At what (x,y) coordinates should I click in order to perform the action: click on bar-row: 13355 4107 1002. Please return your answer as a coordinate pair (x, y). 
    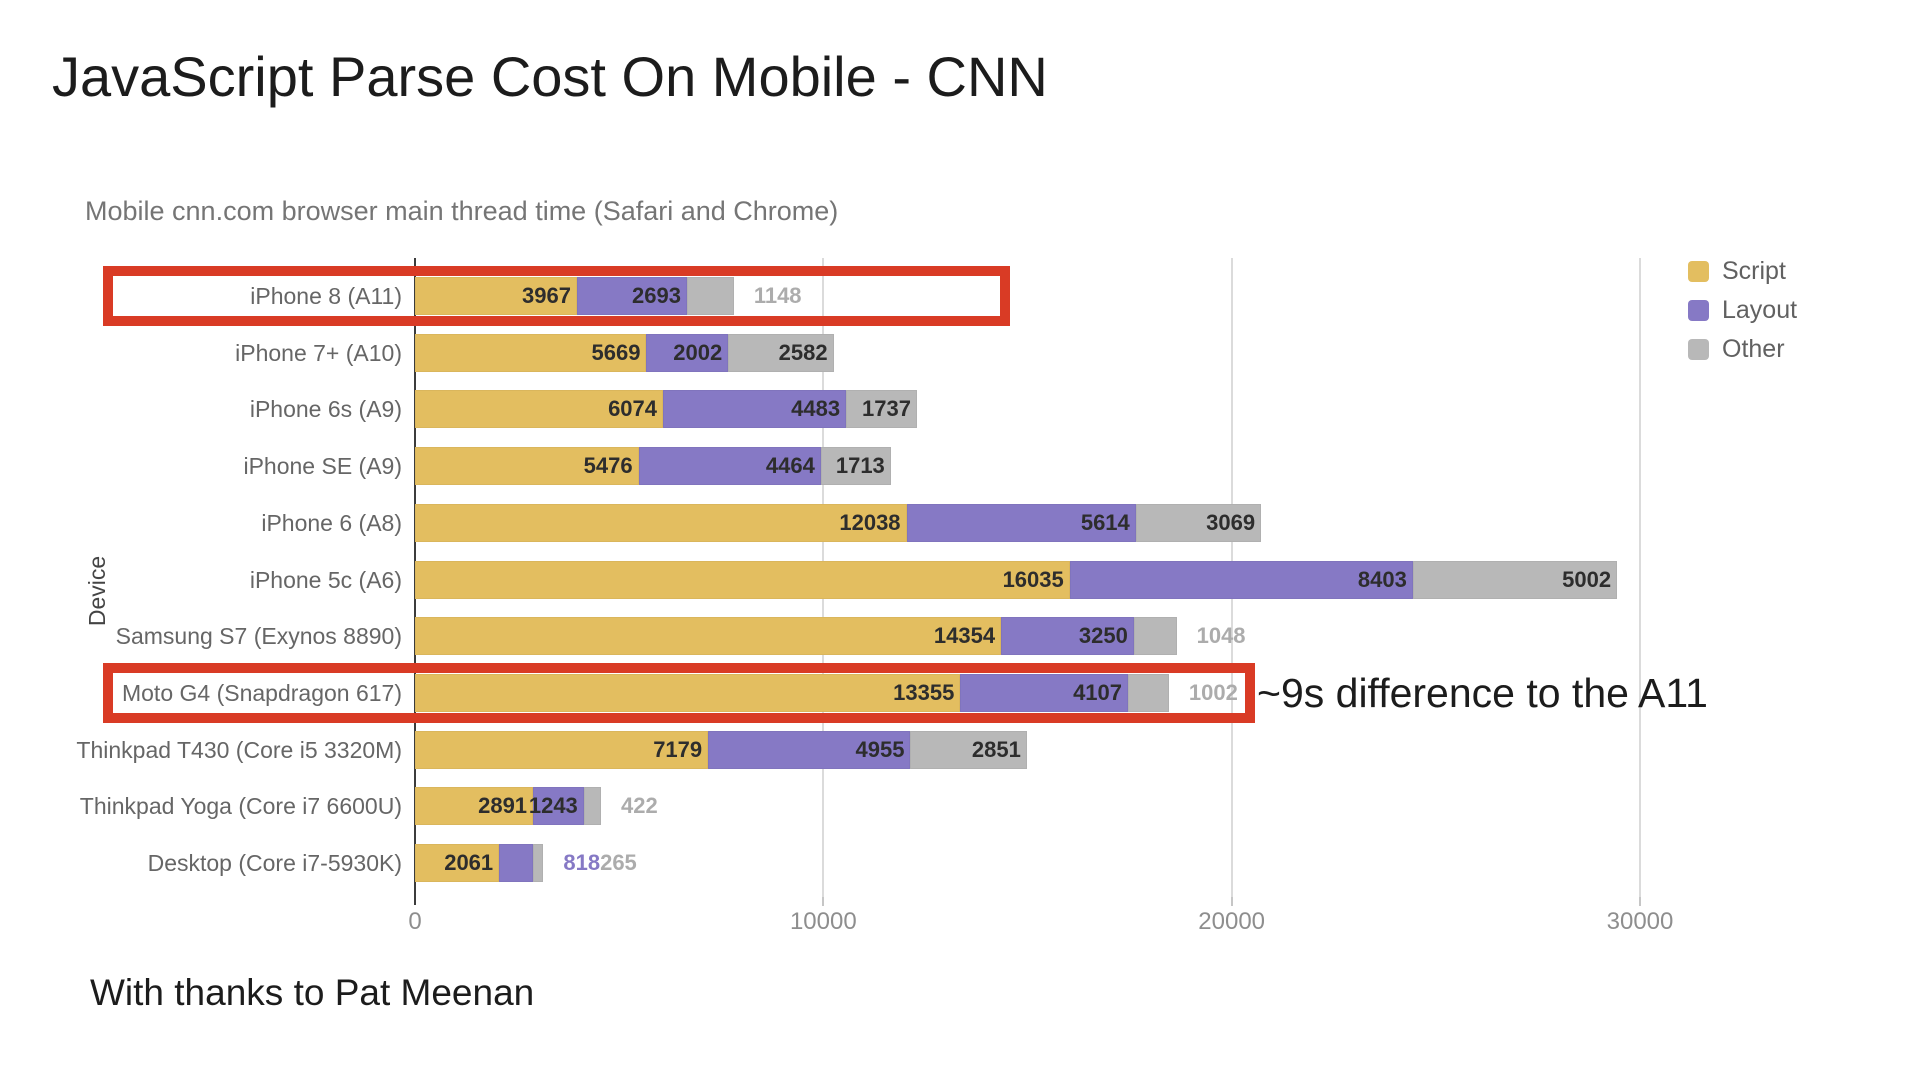
    Looking at the image, I should click on (826, 692).